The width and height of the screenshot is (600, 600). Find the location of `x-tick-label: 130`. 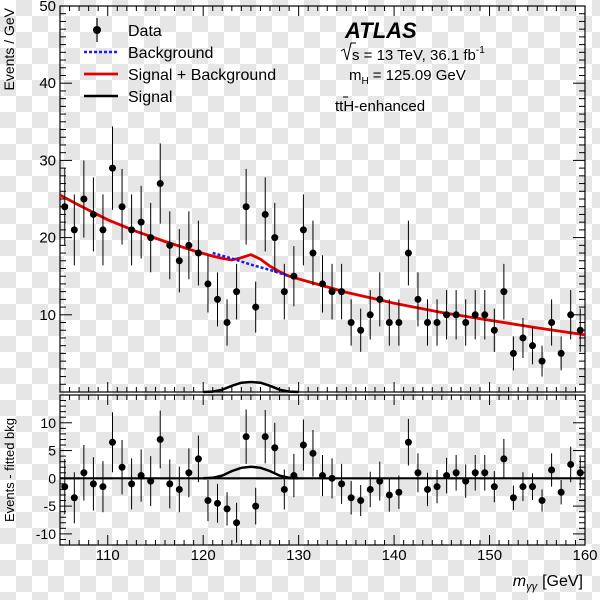

x-tick-label: 130 is located at coordinates (298, 555).